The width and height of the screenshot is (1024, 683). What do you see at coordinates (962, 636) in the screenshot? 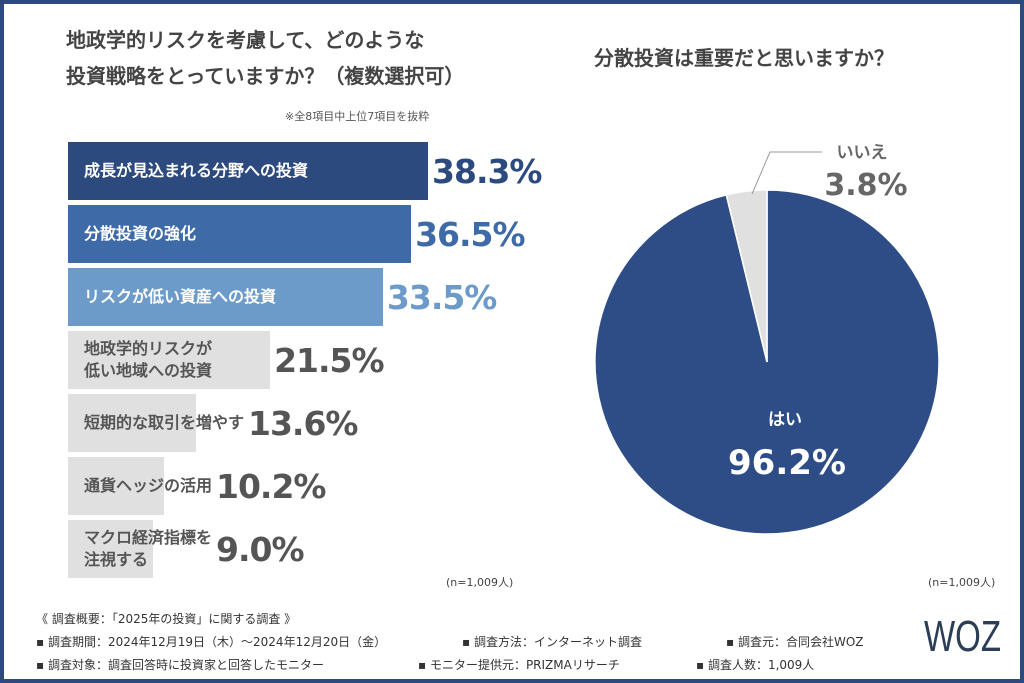
I see `woz-logo: WOZ` at bounding box center [962, 636].